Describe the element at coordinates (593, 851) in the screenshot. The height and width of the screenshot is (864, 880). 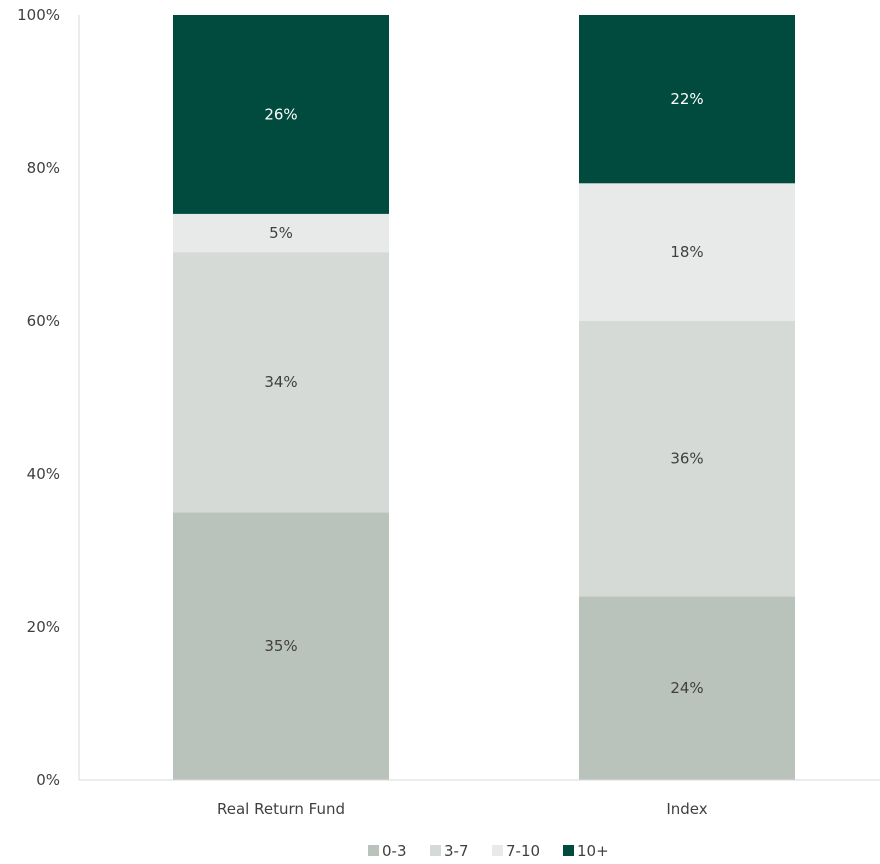
I see `legend-label: 10+` at that location.